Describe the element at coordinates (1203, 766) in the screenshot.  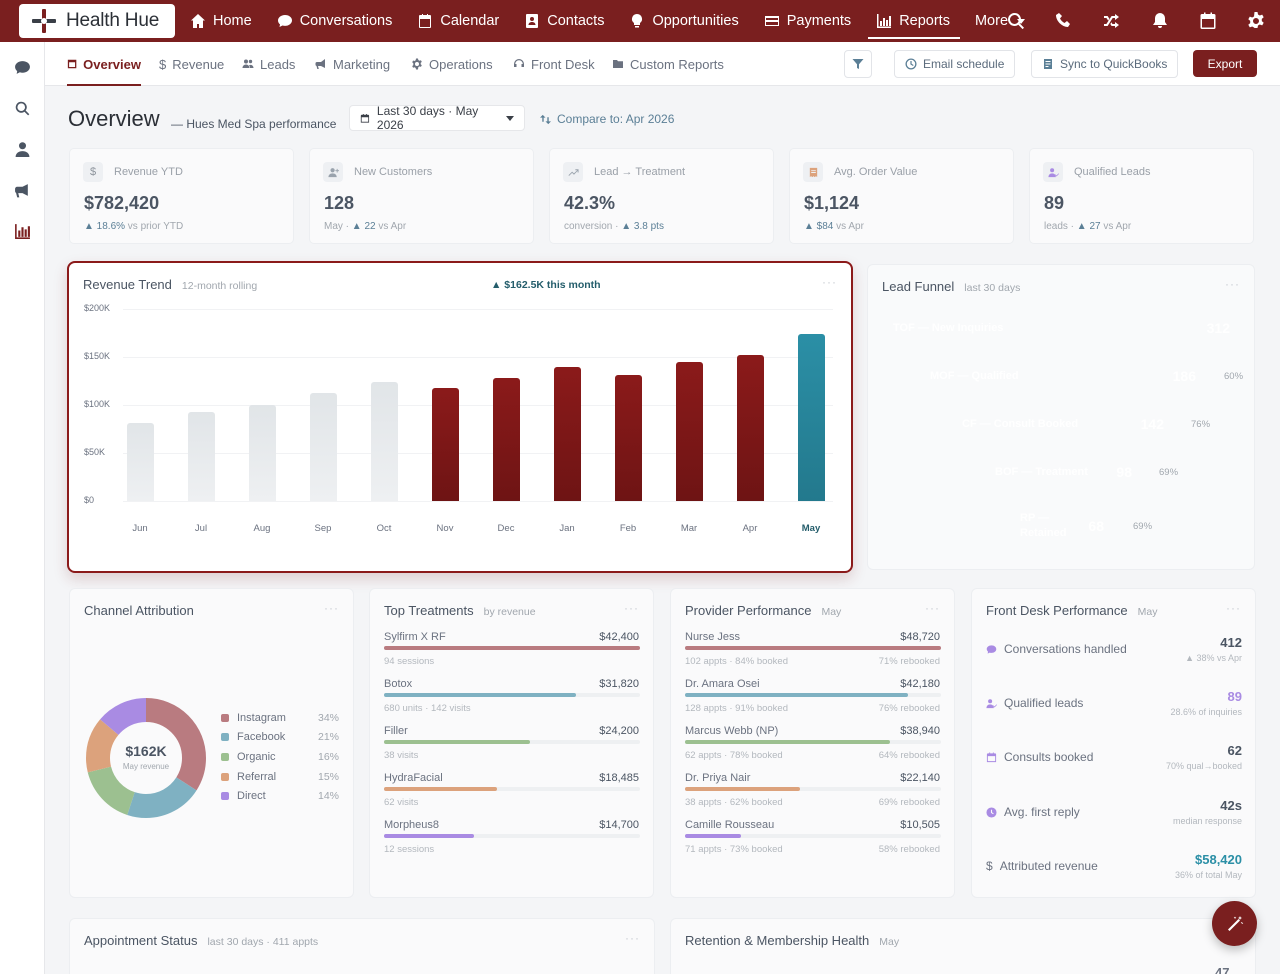
I see `fd-meta: 70% qual→booked` at that location.